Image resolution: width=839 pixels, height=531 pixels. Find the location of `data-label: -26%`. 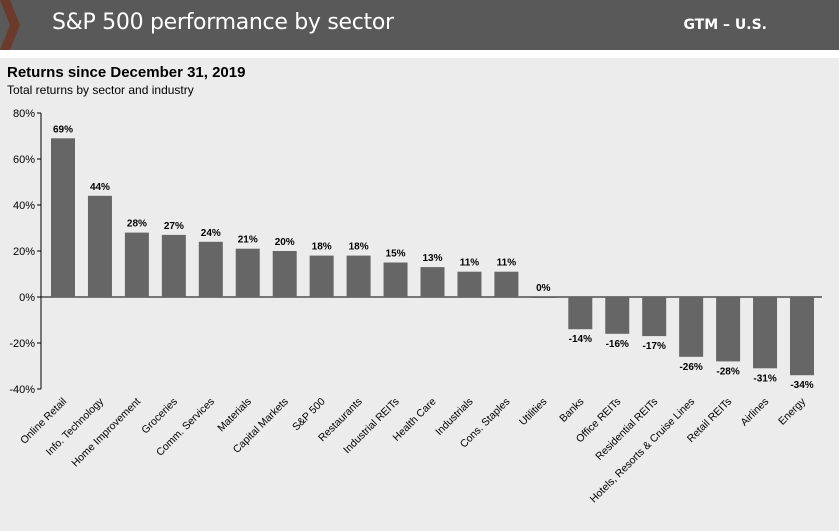

data-label: -26% is located at coordinates (690, 367).